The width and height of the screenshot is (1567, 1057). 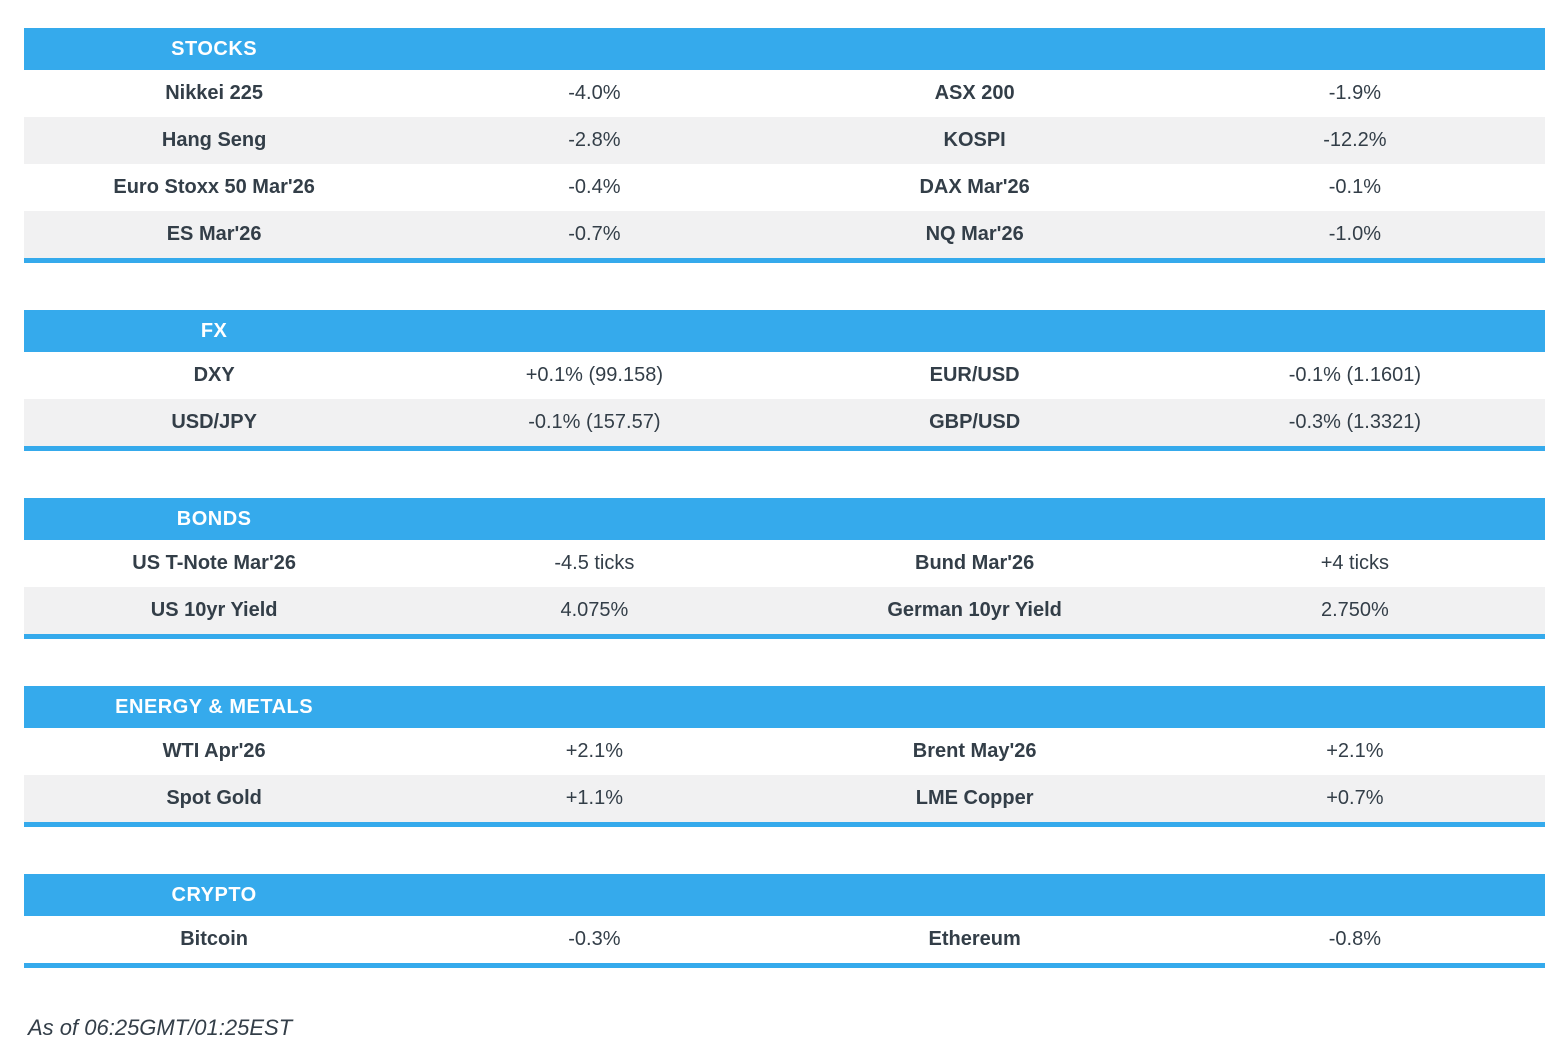 What do you see at coordinates (1354, 93) in the screenshot?
I see `instrument-value: -1.9%` at bounding box center [1354, 93].